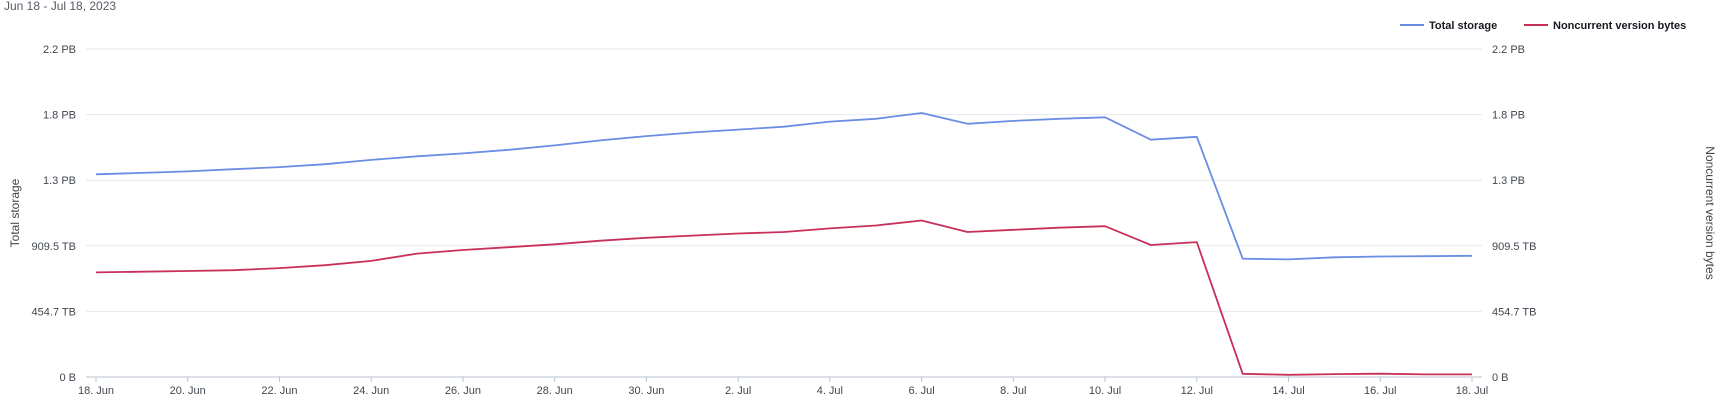  What do you see at coordinates (60, 6) in the screenshot?
I see `date-range-label: Jun 18 - Jul 18, 2023` at bounding box center [60, 6].